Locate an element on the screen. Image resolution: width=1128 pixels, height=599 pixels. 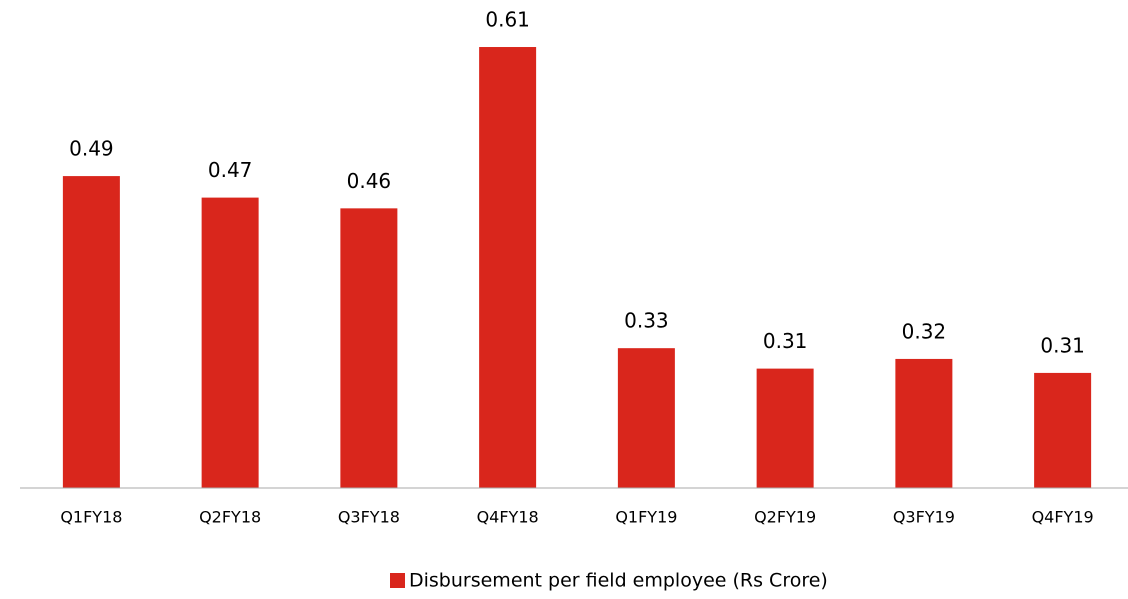
x-tick-label: Q3FY18 is located at coordinates (369, 517).